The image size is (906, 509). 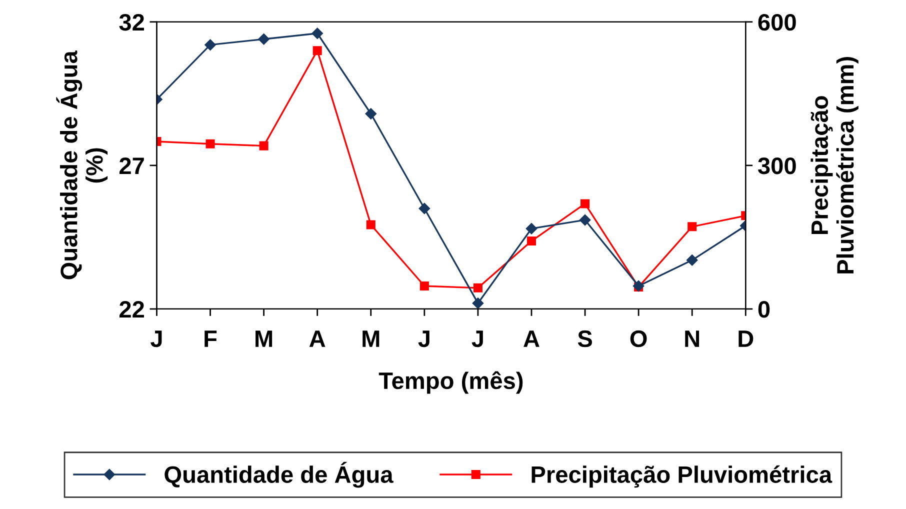 What do you see at coordinates (210, 338) in the screenshot?
I see `x-tick-label: F` at bounding box center [210, 338].